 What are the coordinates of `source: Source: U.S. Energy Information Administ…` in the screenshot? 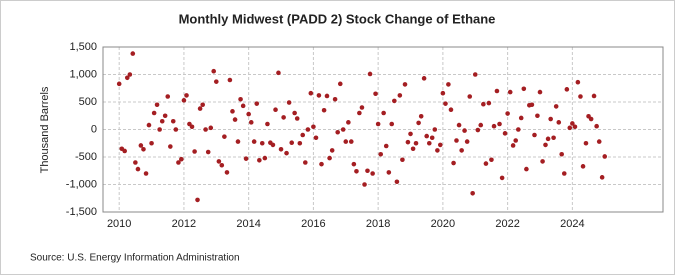 It's located at (135, 258).